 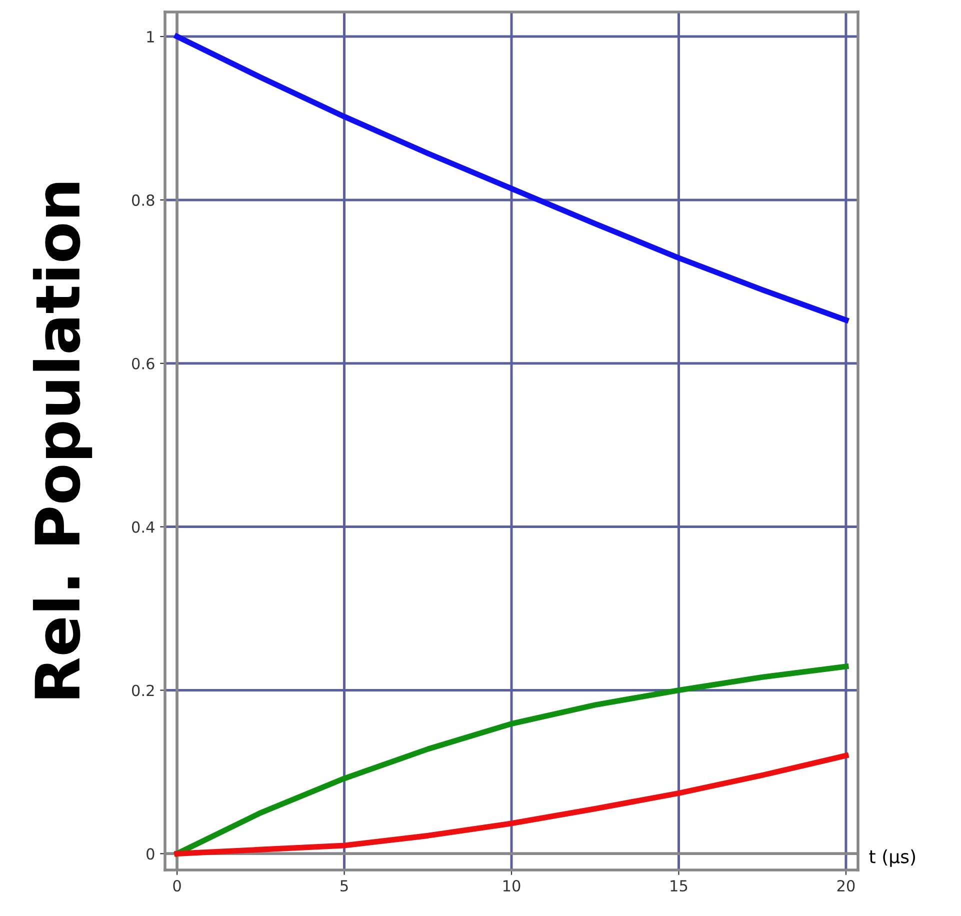 What do you see at coordinates (679, 886) in the screenshot?
I see `x-tick-label: 15` at bounding box center [679, 886].